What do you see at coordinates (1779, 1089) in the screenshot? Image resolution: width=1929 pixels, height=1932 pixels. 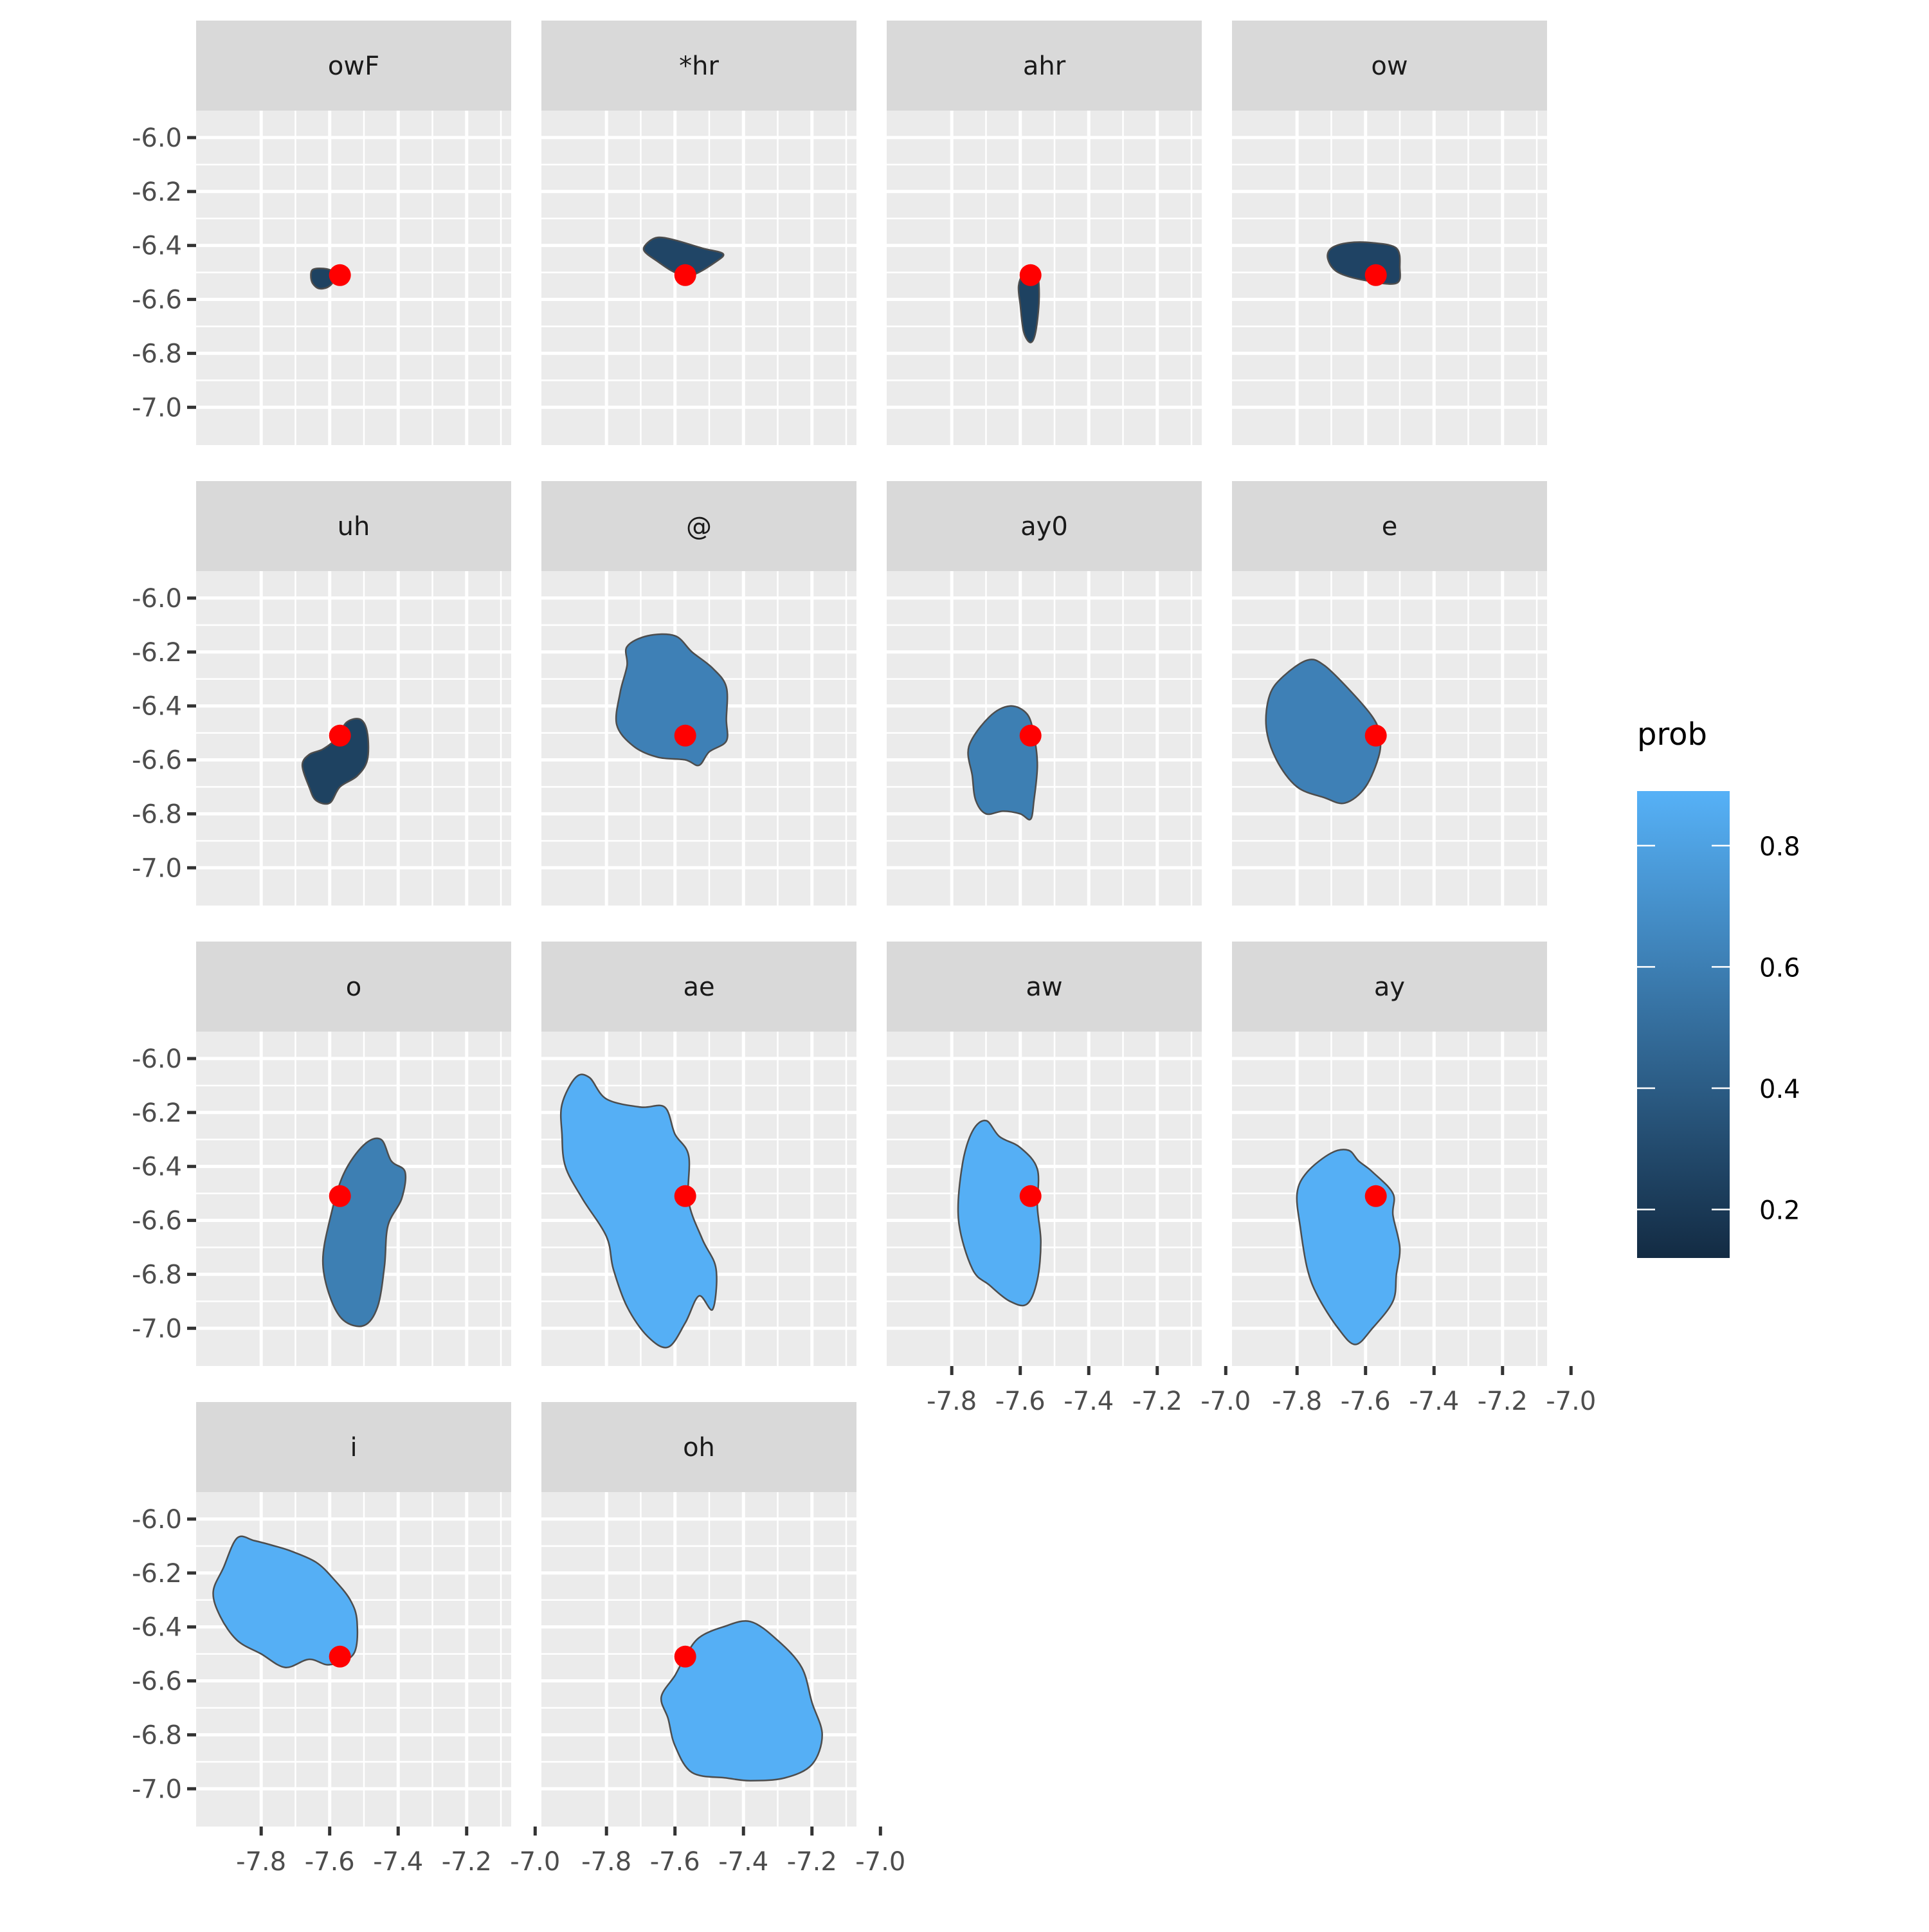 I see `legend-tick-label: 0.4` at bounding box center [1779, 1089].